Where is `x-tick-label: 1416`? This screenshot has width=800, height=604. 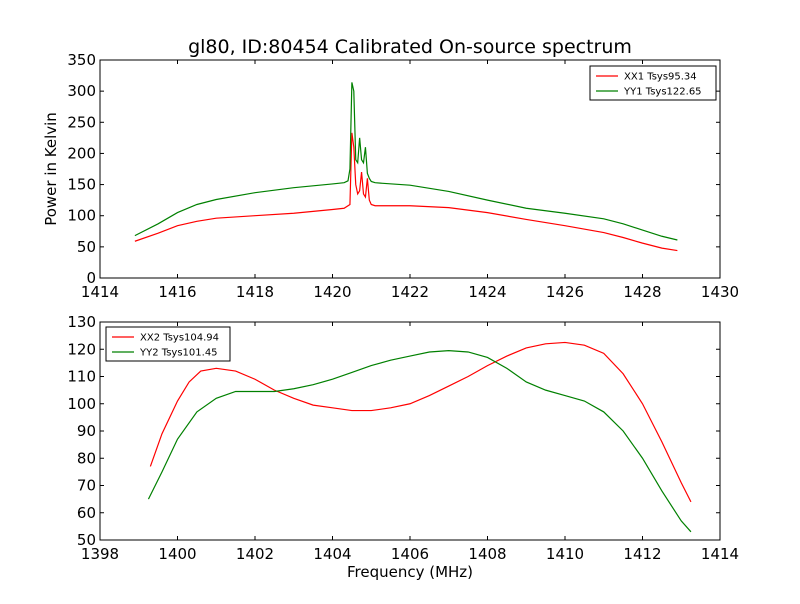
x-tick-label: 1416 is located at coordinates (177, 292).